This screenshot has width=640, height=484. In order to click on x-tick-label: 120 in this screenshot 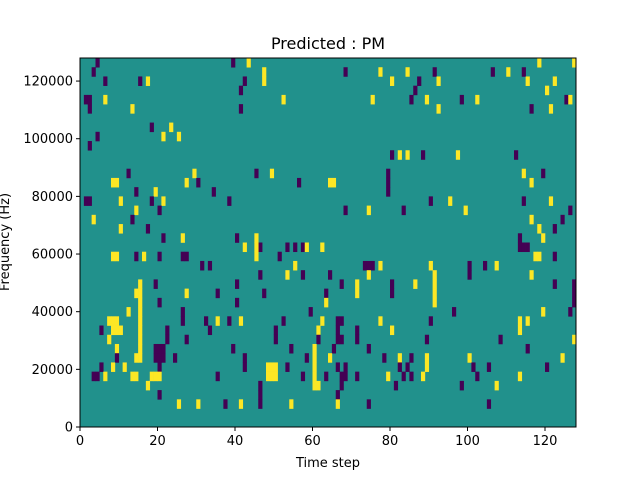, I will do `click(545, 441)`.